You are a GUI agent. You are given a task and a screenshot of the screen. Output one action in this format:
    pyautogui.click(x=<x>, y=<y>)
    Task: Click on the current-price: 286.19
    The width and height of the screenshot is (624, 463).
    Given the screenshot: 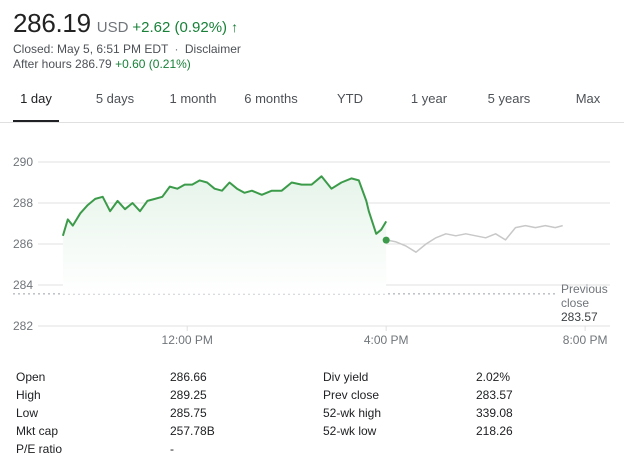 What is the action you would take?
    pyautogui.click(x=52, y=23)
    